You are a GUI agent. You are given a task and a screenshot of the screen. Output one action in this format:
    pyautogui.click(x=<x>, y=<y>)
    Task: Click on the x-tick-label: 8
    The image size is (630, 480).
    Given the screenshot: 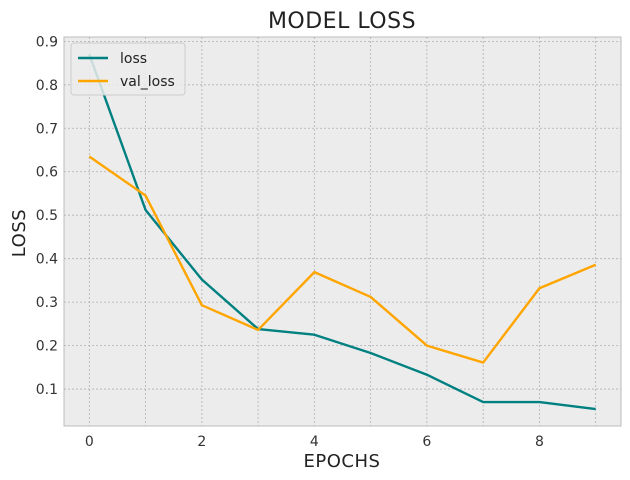 What is the action you would take?
    pyautogui.click(x=539, y=442)
    